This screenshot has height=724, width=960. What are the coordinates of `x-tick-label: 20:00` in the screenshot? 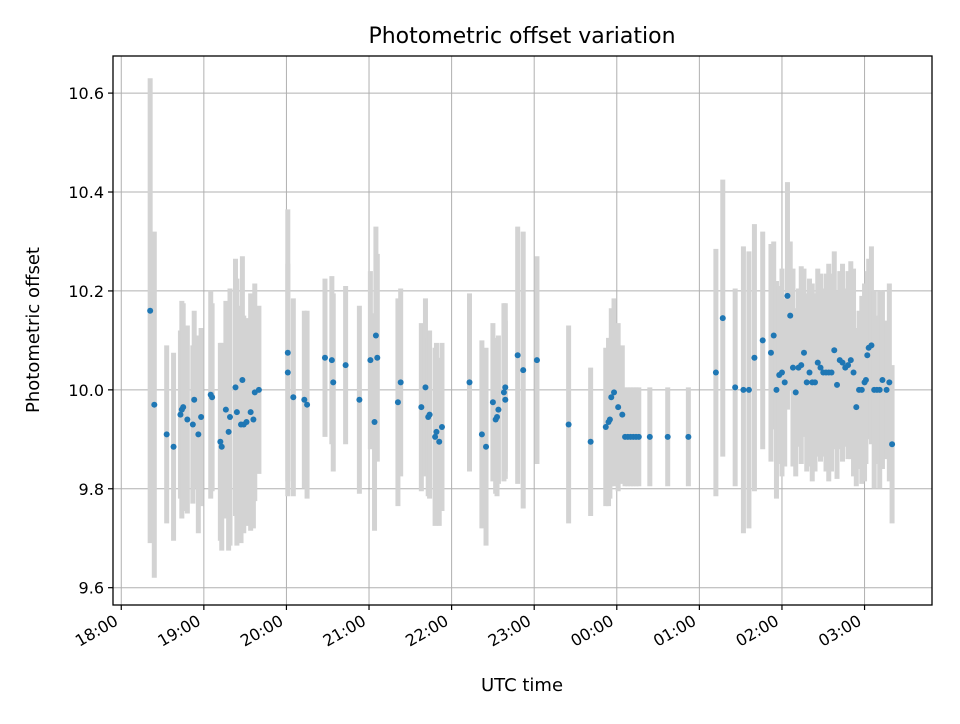 It's located at (261, 631).